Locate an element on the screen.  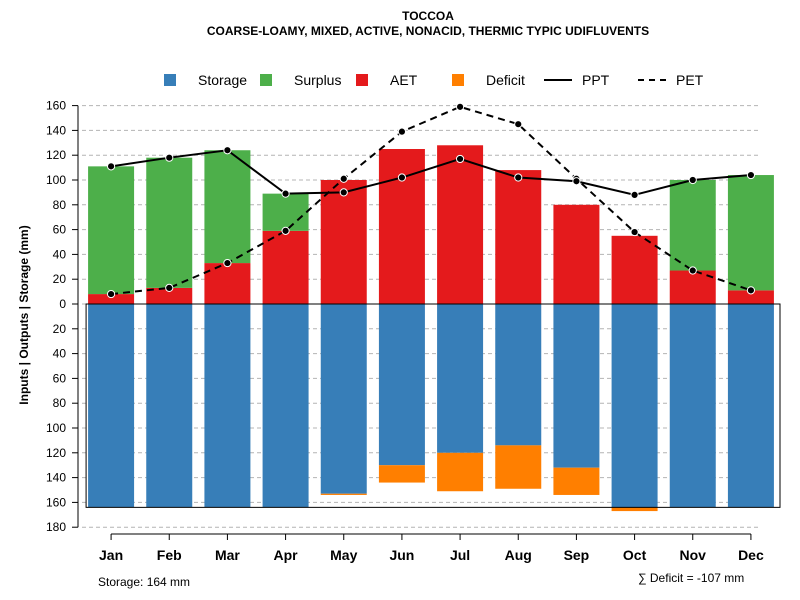
legend-swatch-aet is located at coordinates (362, 80).